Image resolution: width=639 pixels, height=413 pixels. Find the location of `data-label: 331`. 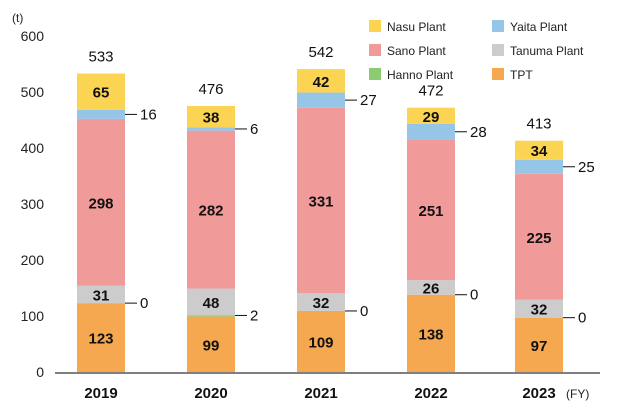

data-label: 331 is located at coordinates (320, 201).